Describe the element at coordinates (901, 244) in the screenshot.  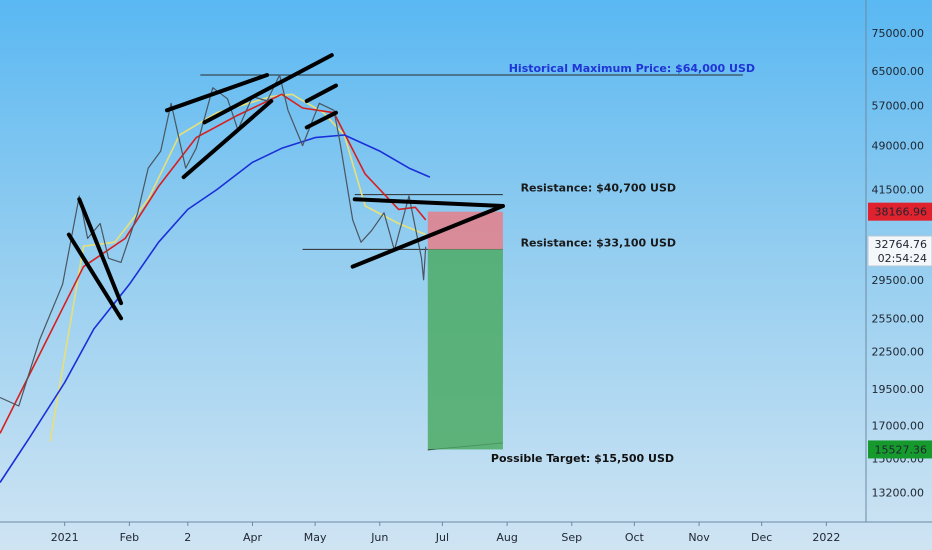
I see `last-price-value: 32764.76` at that location.